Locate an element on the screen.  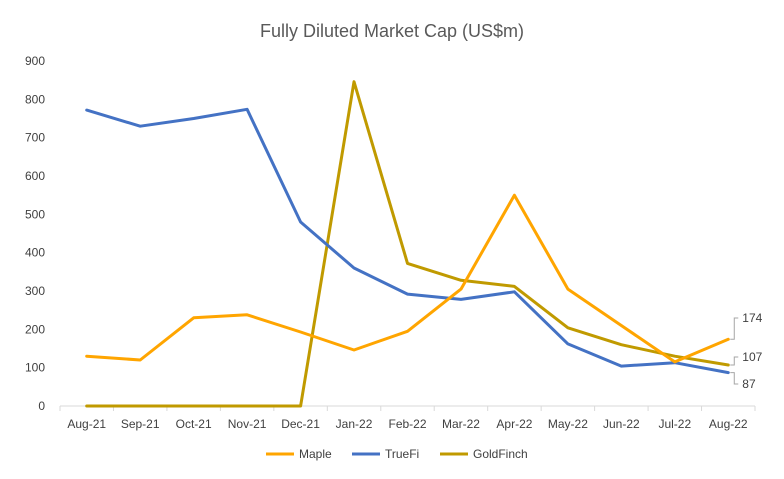
chart-title: Fully Diluted Market Cap (US$m) is located at coordinates (392, 31).